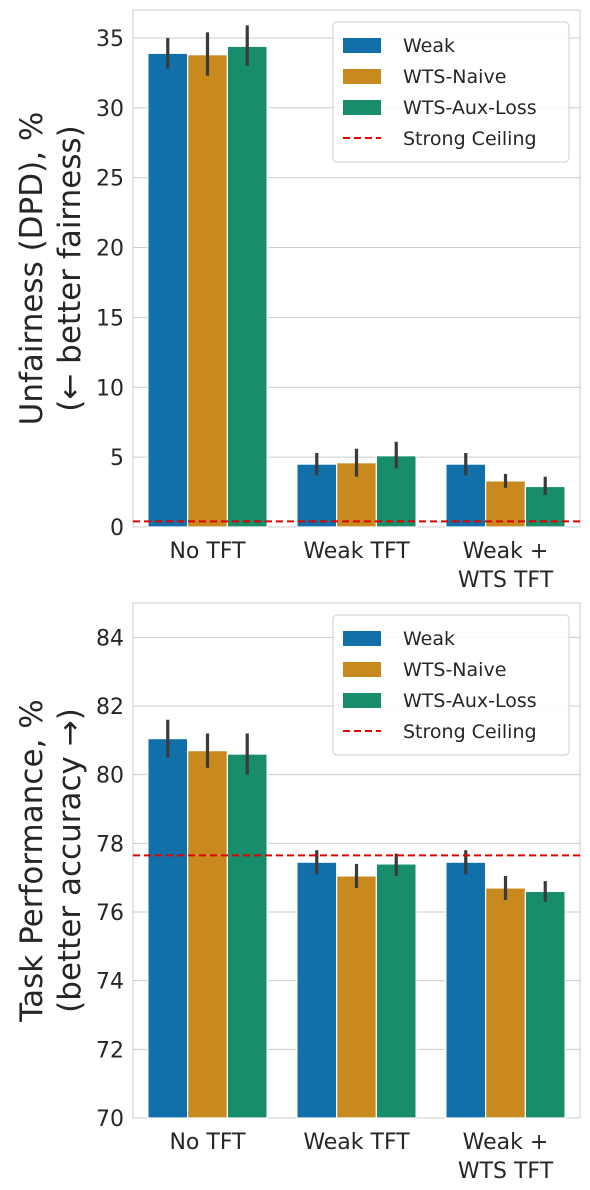  Describe the element at coordinates (110, 39) in the screenshot. I see `y-tick-label: 35` at that location.